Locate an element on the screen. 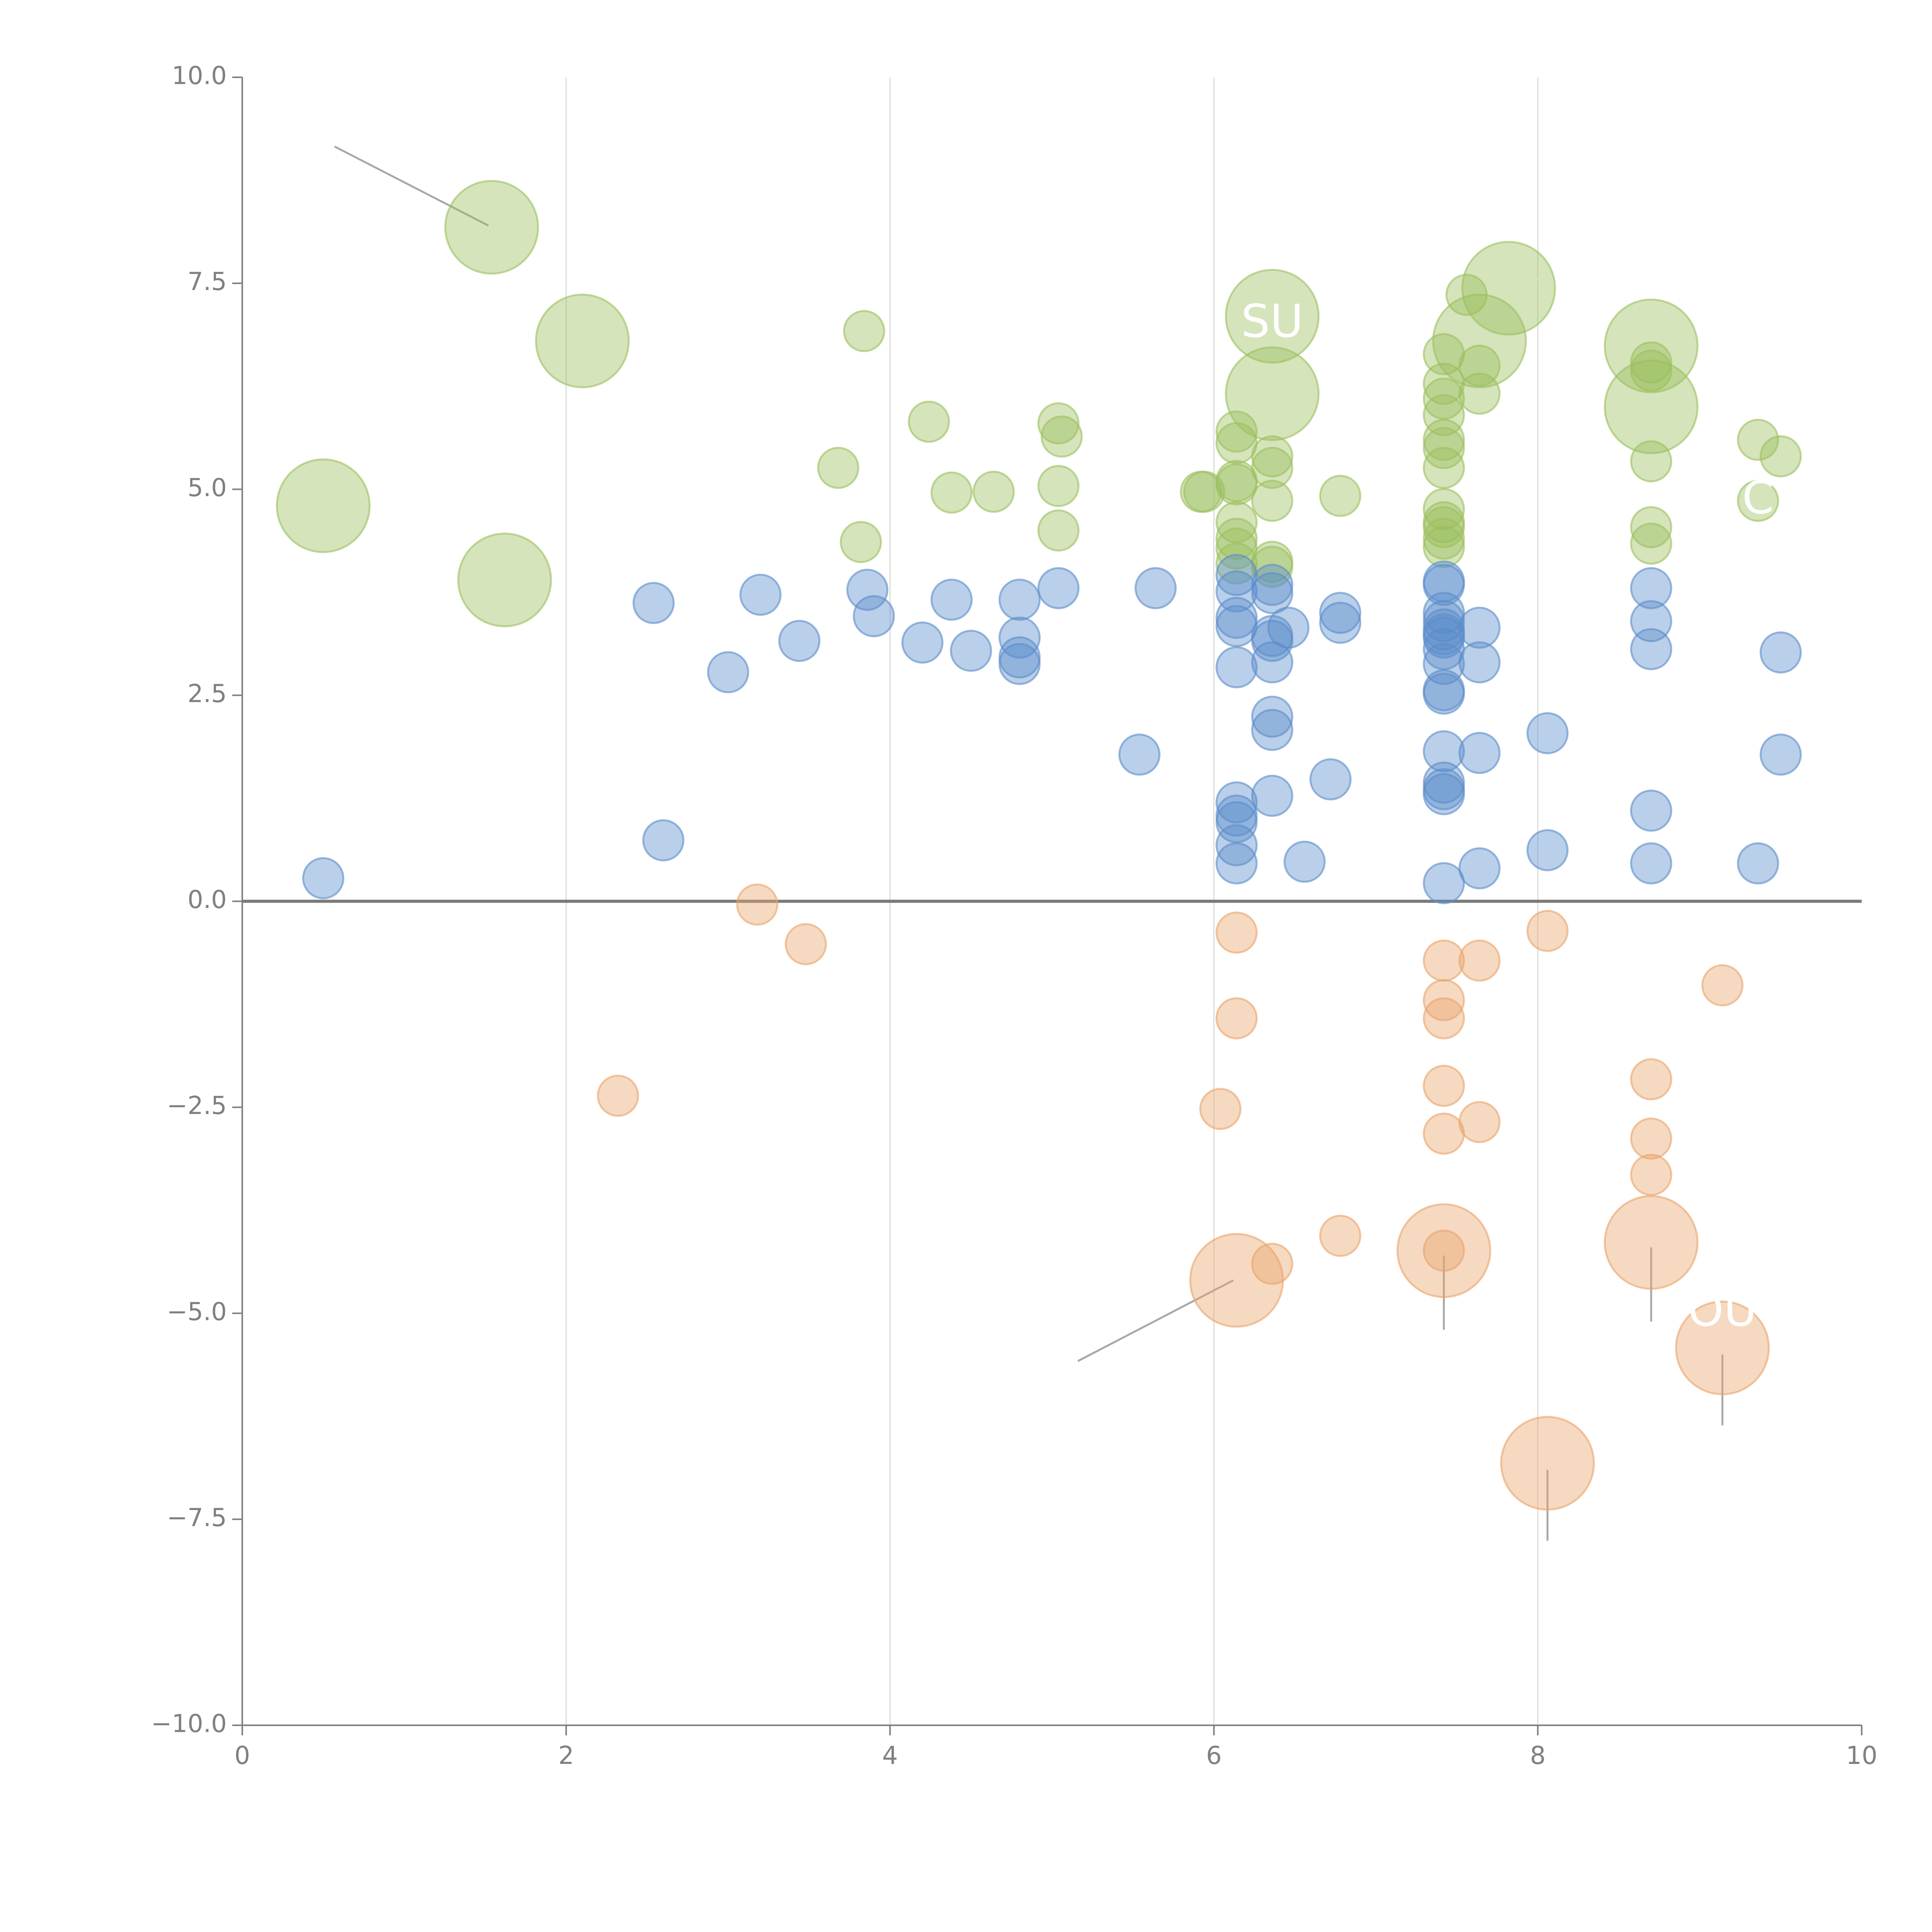 The height and width of the screenshot is (1932, 1932). y-tick-label-2: 5.0 is located at coordinates (207, 488).